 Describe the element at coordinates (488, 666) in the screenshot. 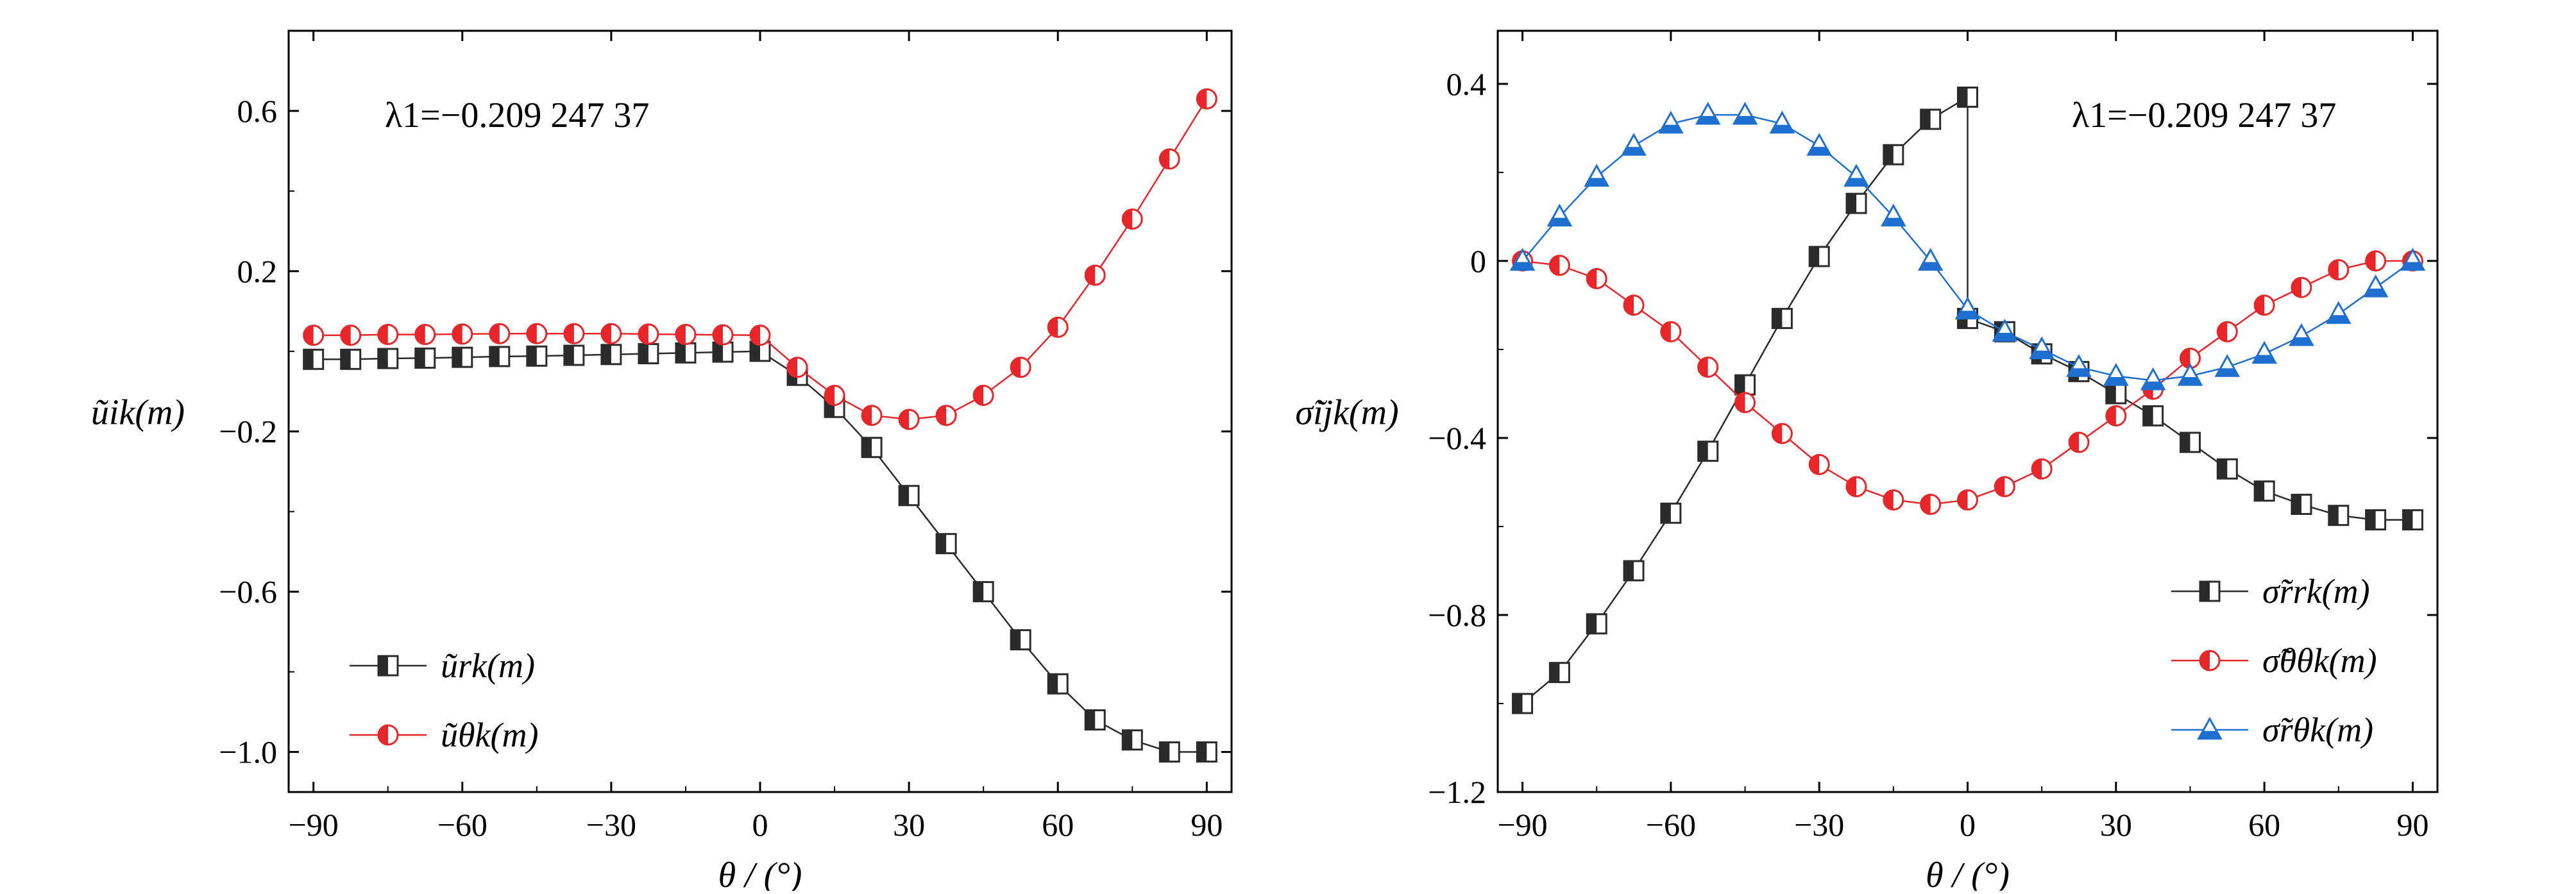

I see `legend-label: ũrk(m)` at that location.